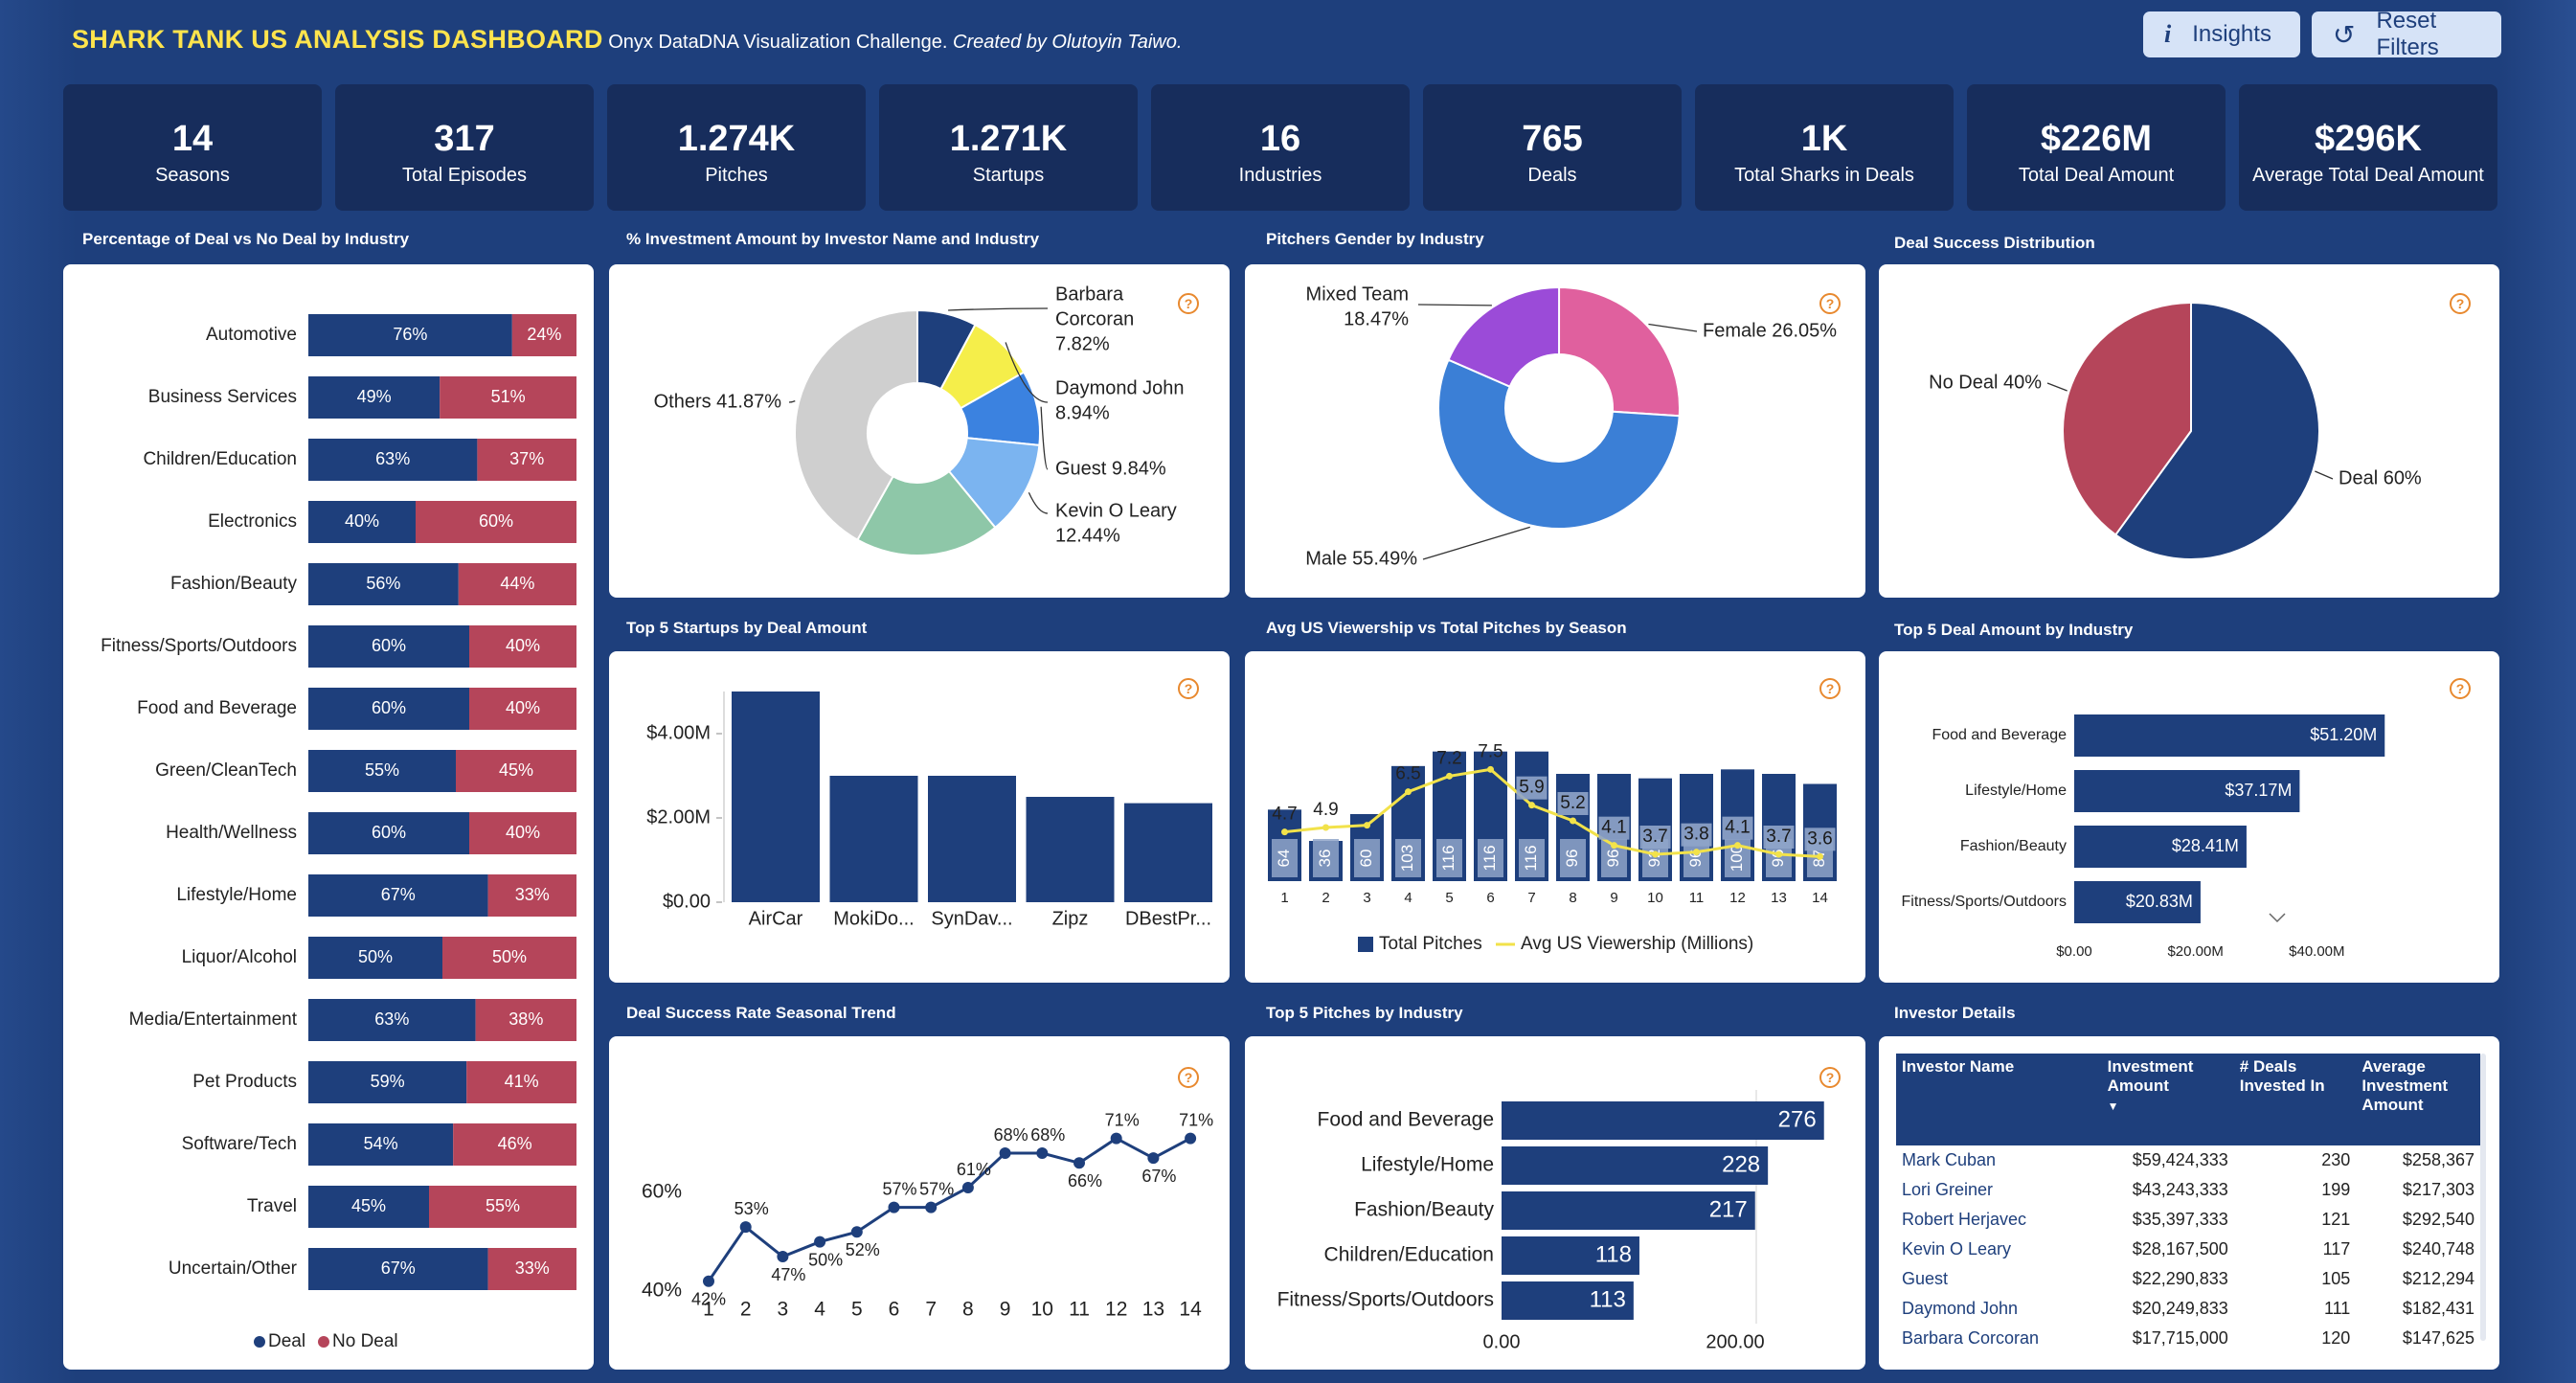 The width and height of the screenshot is (2576, 1383). Describe the element at coordinates (516, 770) in the screenshot. I see `no-deal-data-label: 45%` at that location.